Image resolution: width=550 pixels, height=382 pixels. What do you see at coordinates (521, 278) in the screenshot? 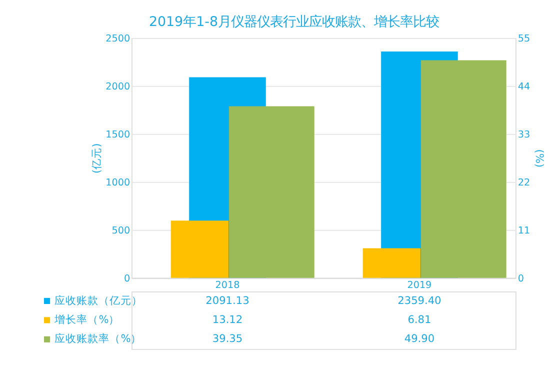
I see `y2-tick-label: 0` at bounding box center [521, 278].